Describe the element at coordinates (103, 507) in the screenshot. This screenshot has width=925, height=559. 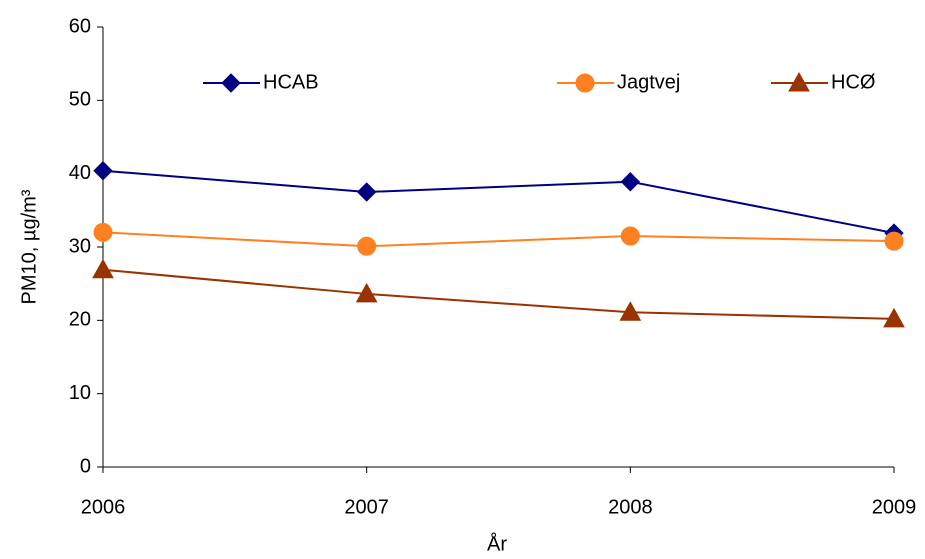
I see `x-tick-label: 2006` at that location.